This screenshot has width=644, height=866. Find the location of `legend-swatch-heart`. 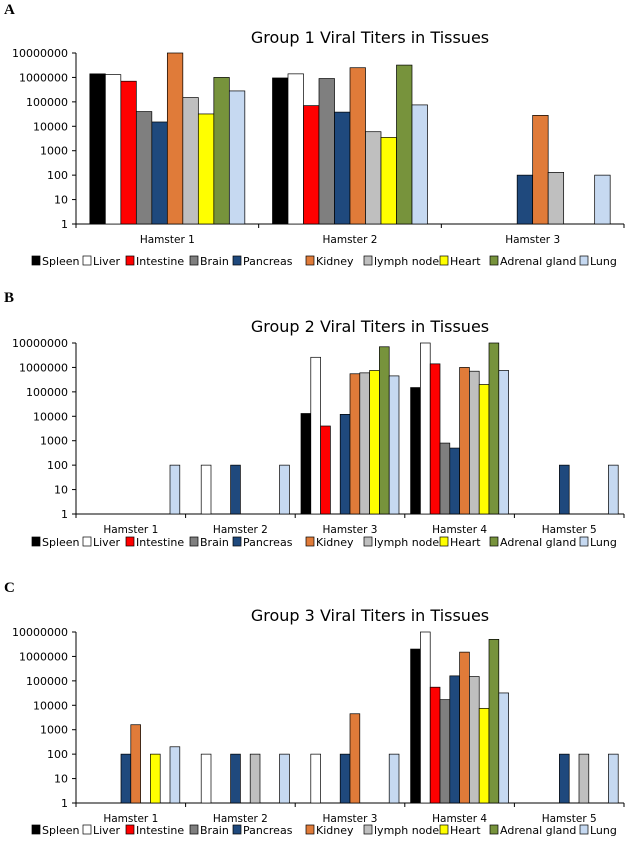

legend-swatch-heart is located at coordinates (444, 260).